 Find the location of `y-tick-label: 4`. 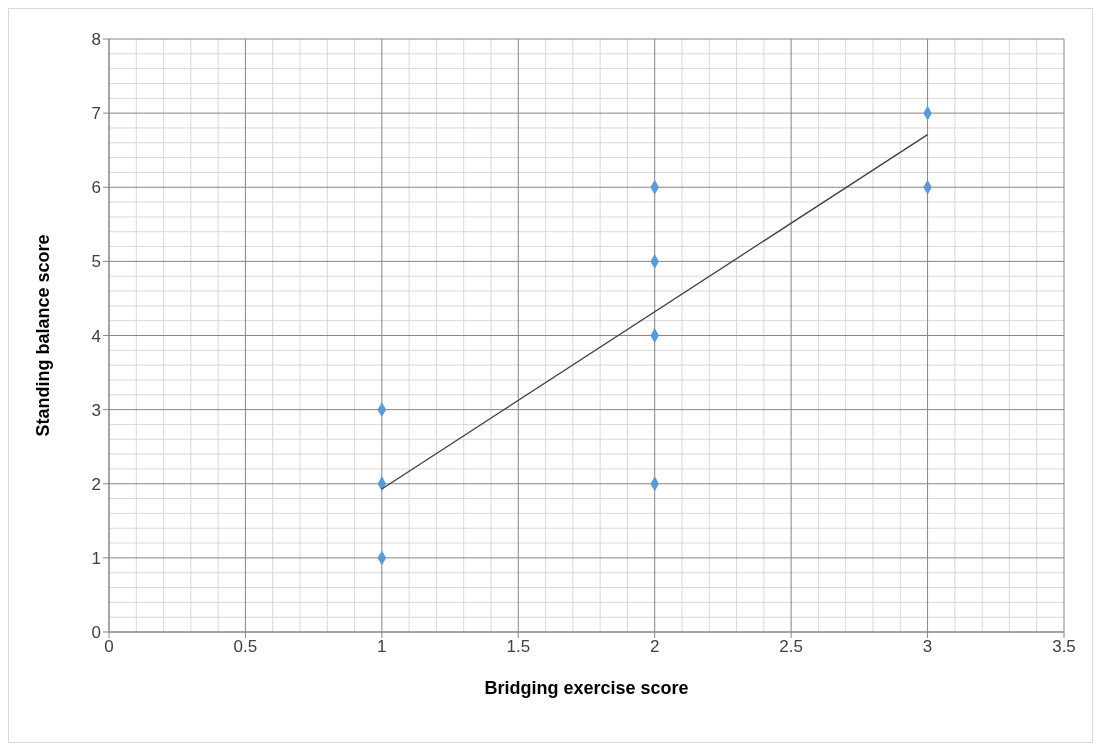

y-tick-label: 4 is located at coordinates (96, 336).